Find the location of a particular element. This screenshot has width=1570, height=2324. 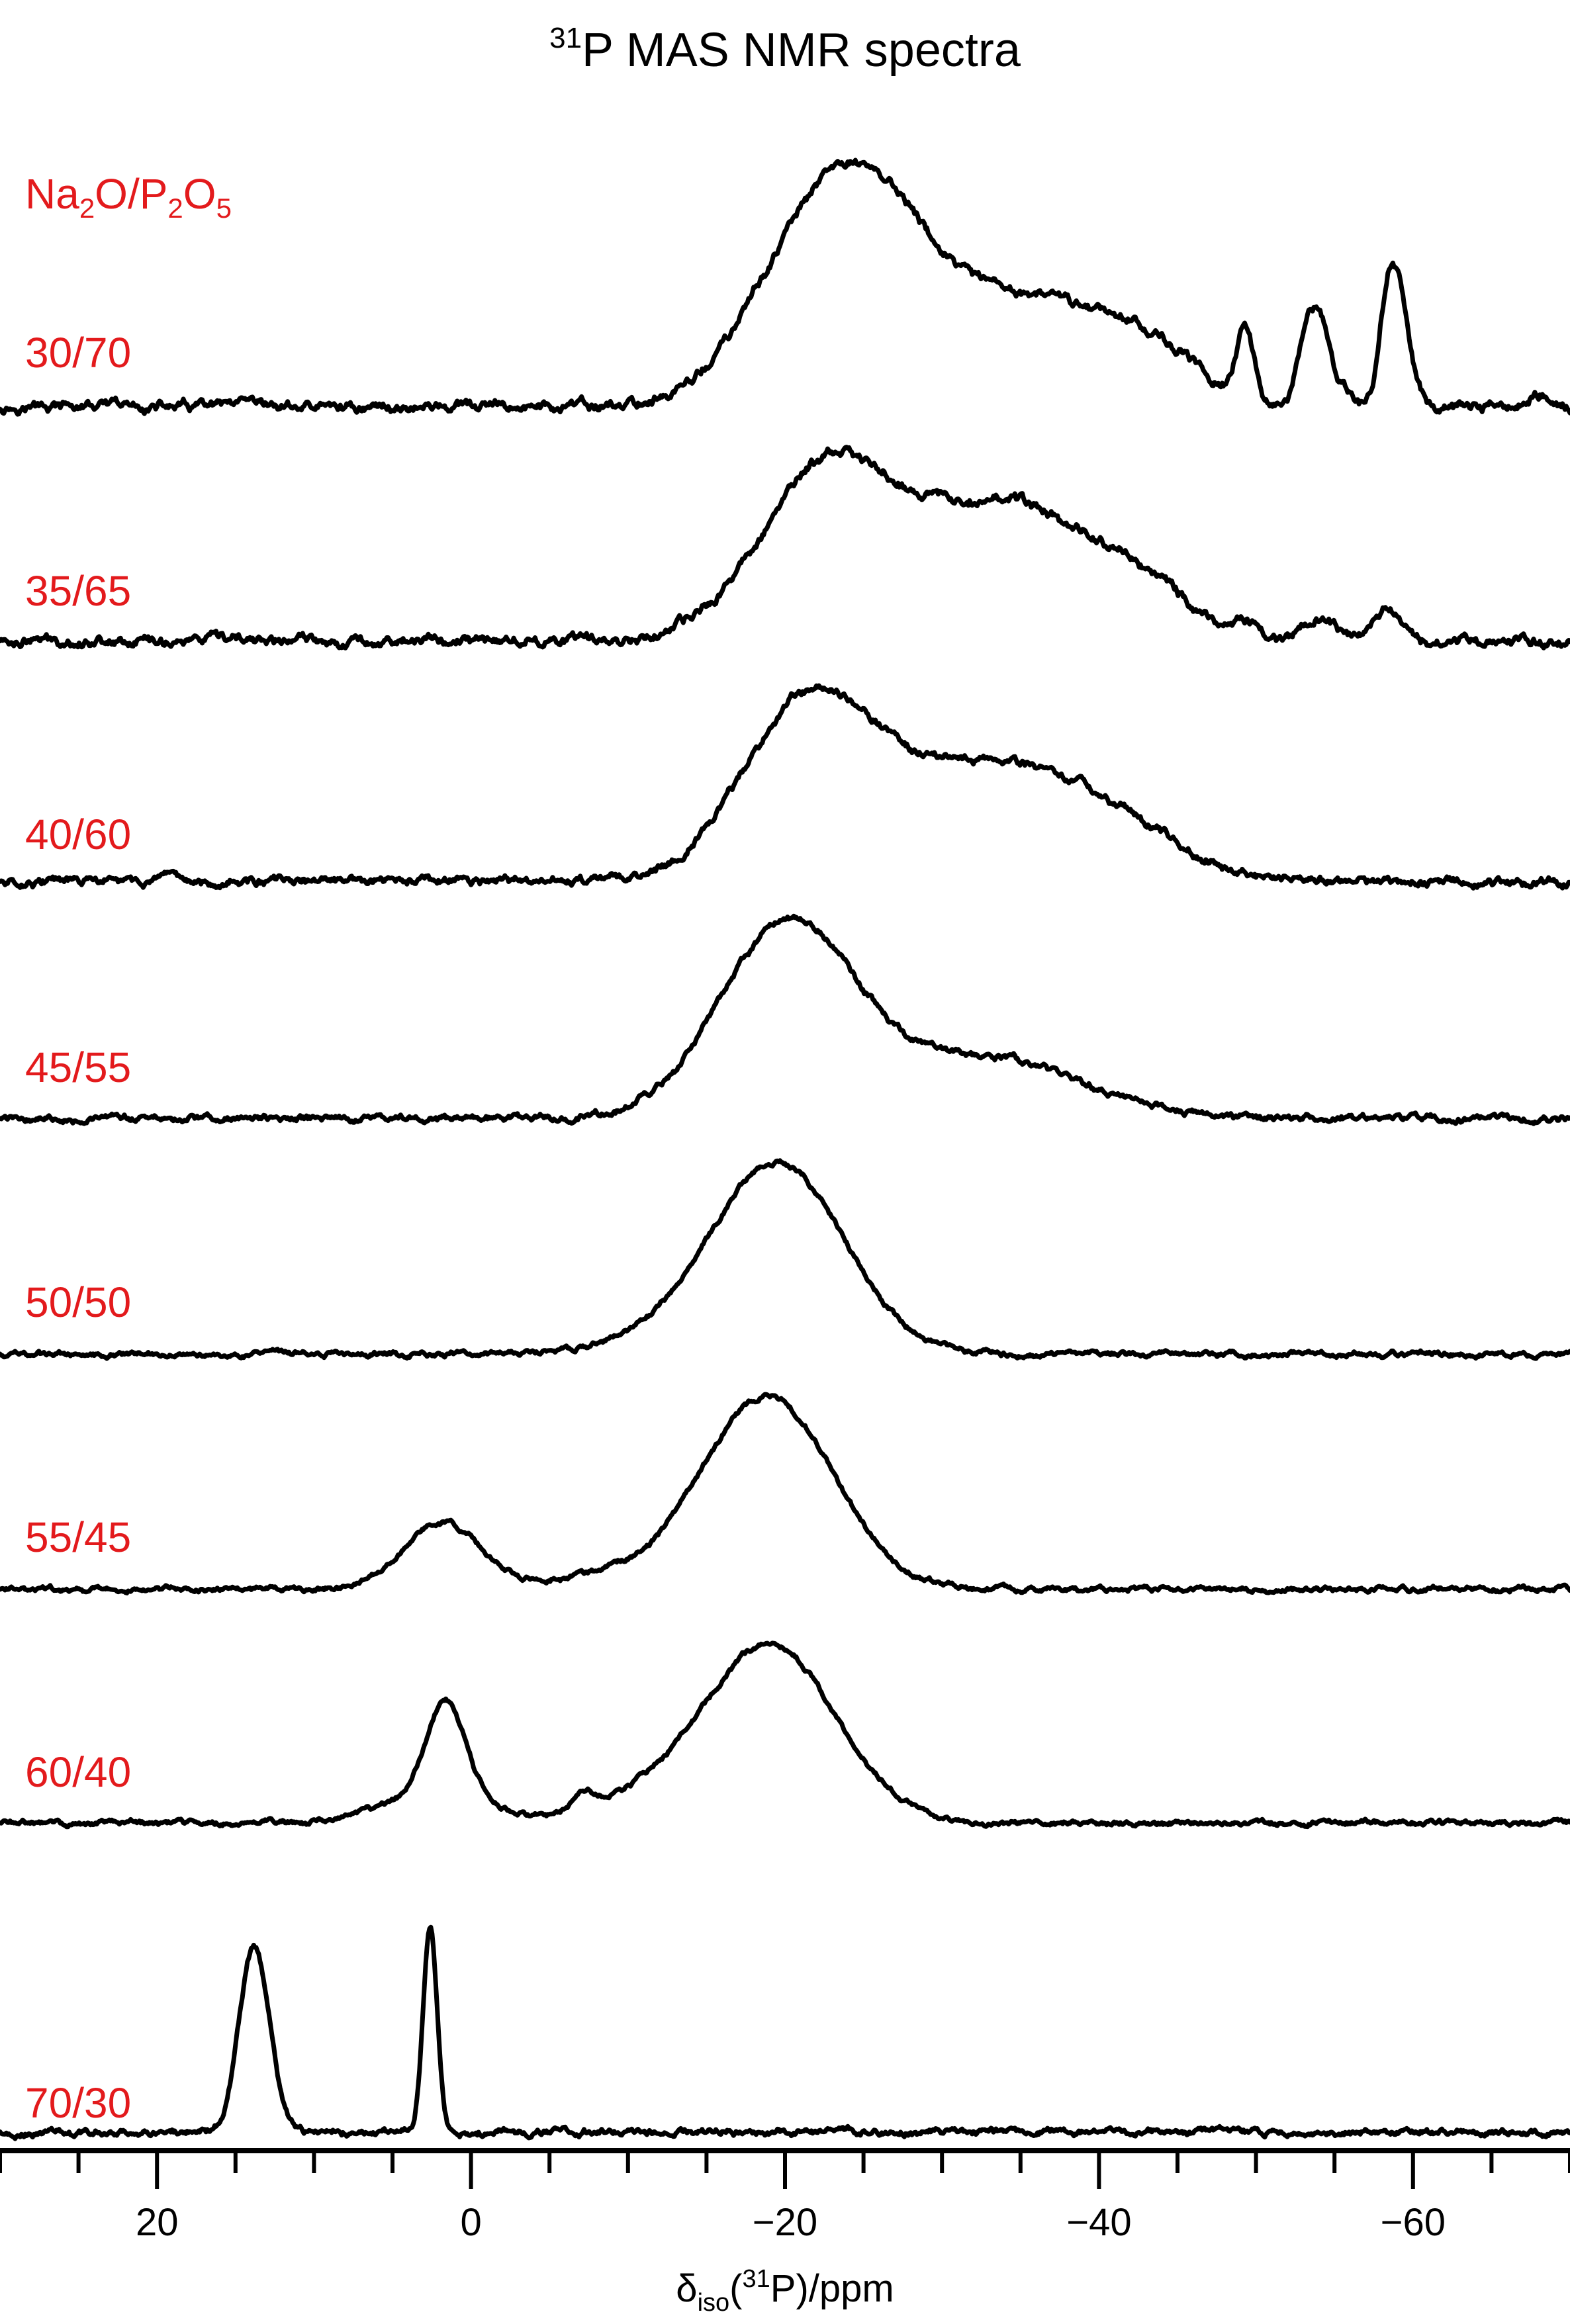

series-label-40-60: 40/60 is located at coordinates (78, 834).